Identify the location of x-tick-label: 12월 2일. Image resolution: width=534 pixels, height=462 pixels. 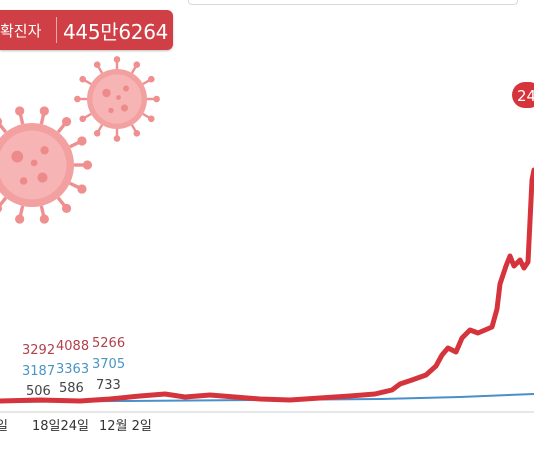
(125, 426).